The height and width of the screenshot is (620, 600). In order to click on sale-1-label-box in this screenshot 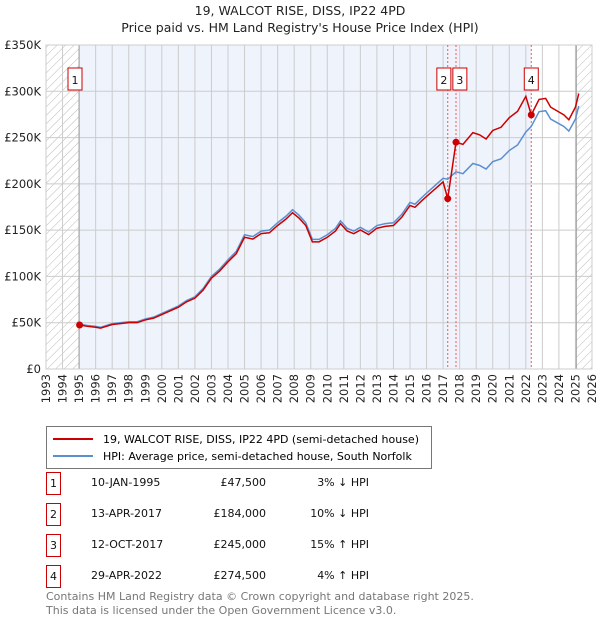, I will do `click(75, 79)`.